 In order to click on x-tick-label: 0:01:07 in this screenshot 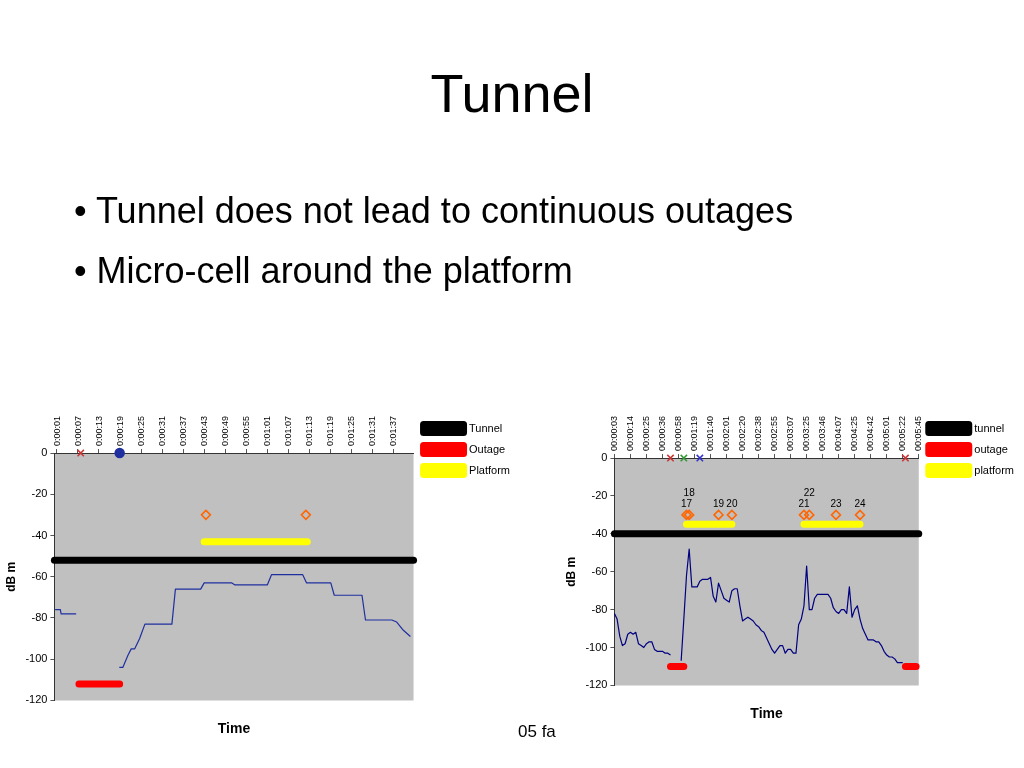, I will do `click(288, 431)`.